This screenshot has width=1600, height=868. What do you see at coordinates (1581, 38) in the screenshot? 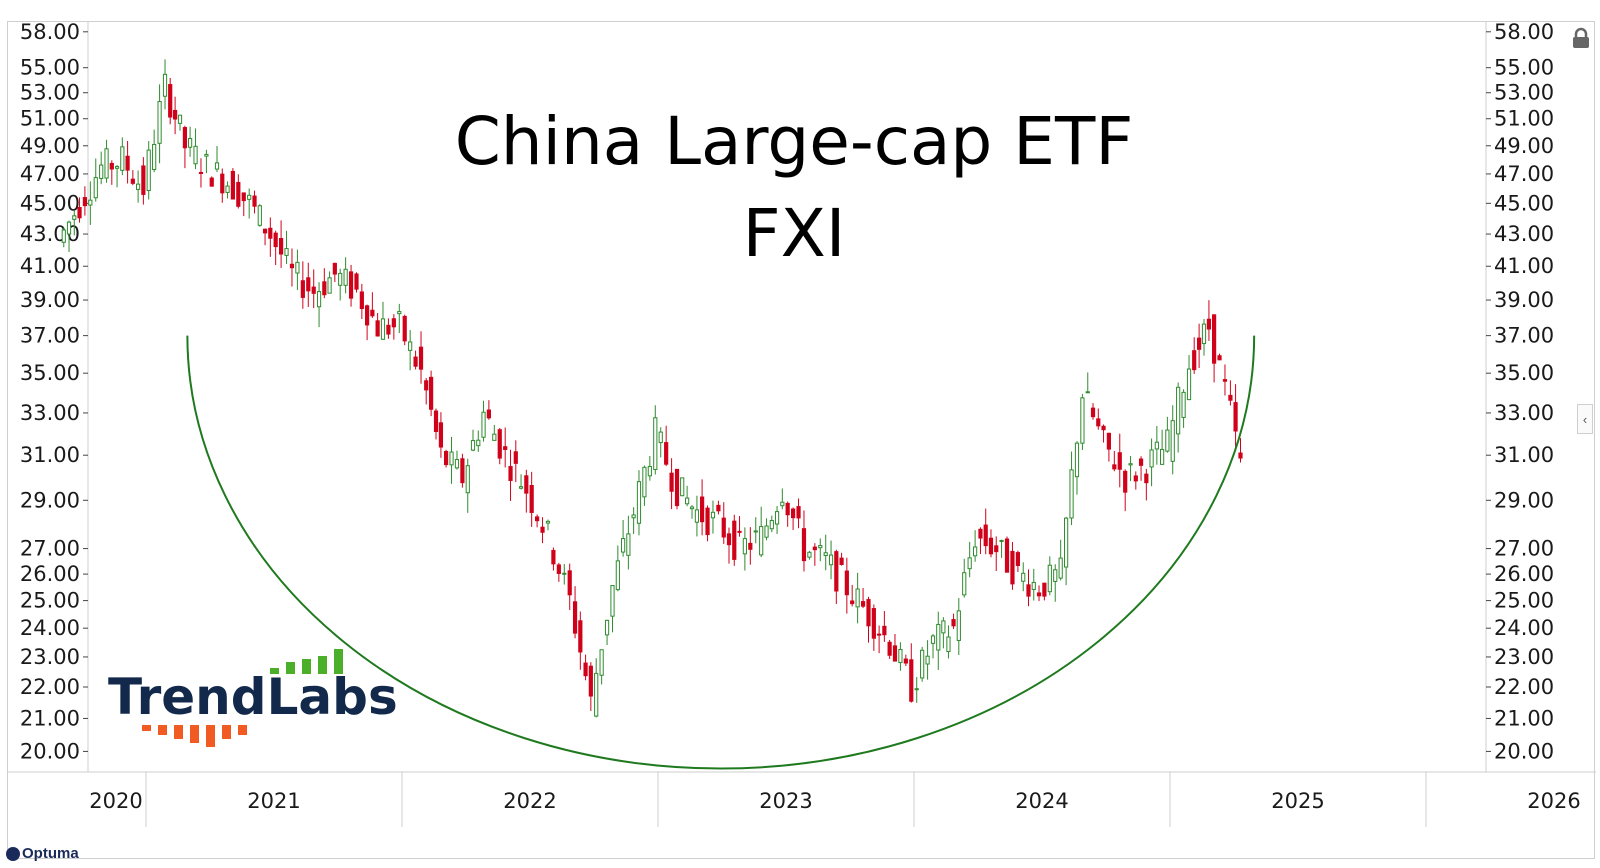
I see `lock-icon` at bounding box center [1581, 38].